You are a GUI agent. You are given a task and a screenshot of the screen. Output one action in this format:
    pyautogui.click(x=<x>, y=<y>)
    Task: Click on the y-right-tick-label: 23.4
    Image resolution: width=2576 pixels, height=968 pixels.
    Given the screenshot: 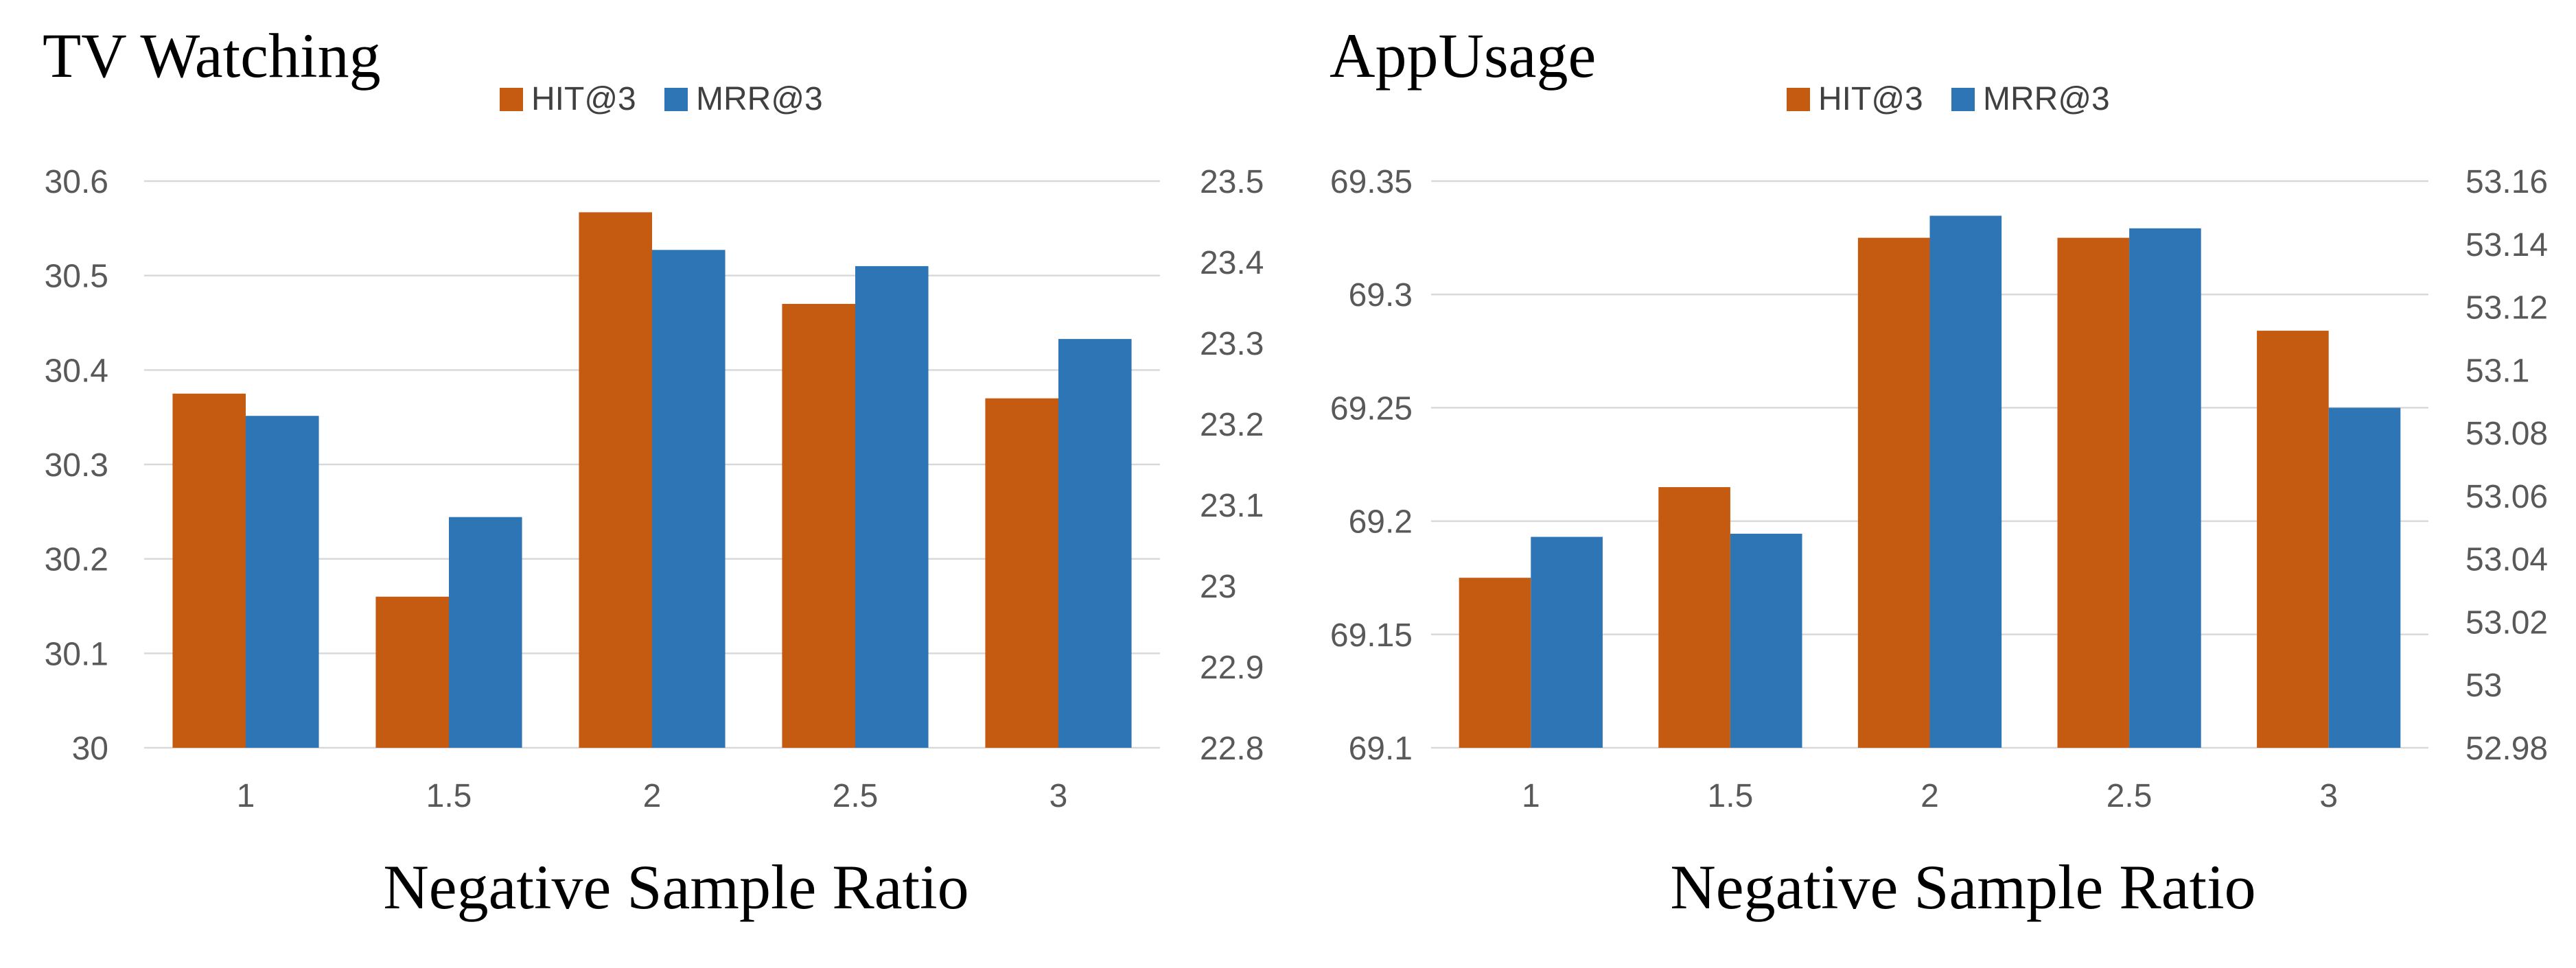 What is the action you would take?
    pyautogui.click(x=1232, y=263)
    